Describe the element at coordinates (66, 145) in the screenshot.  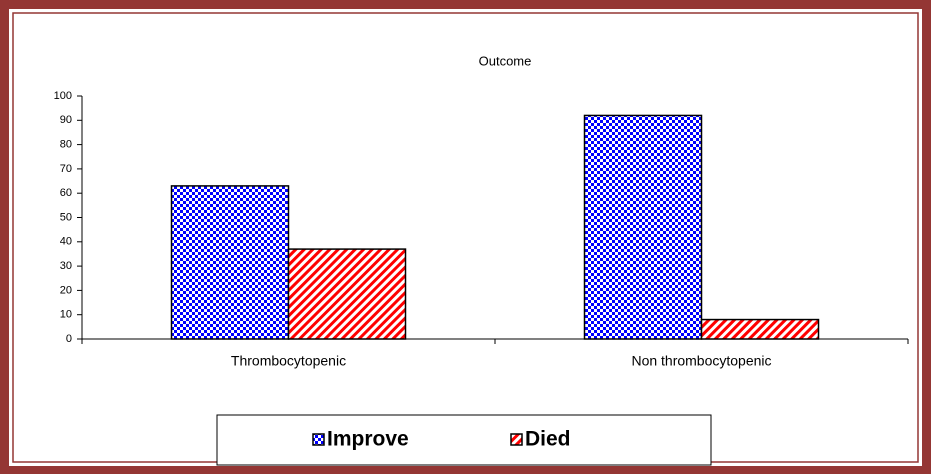
I see `y-tick-label: 80` at that location.